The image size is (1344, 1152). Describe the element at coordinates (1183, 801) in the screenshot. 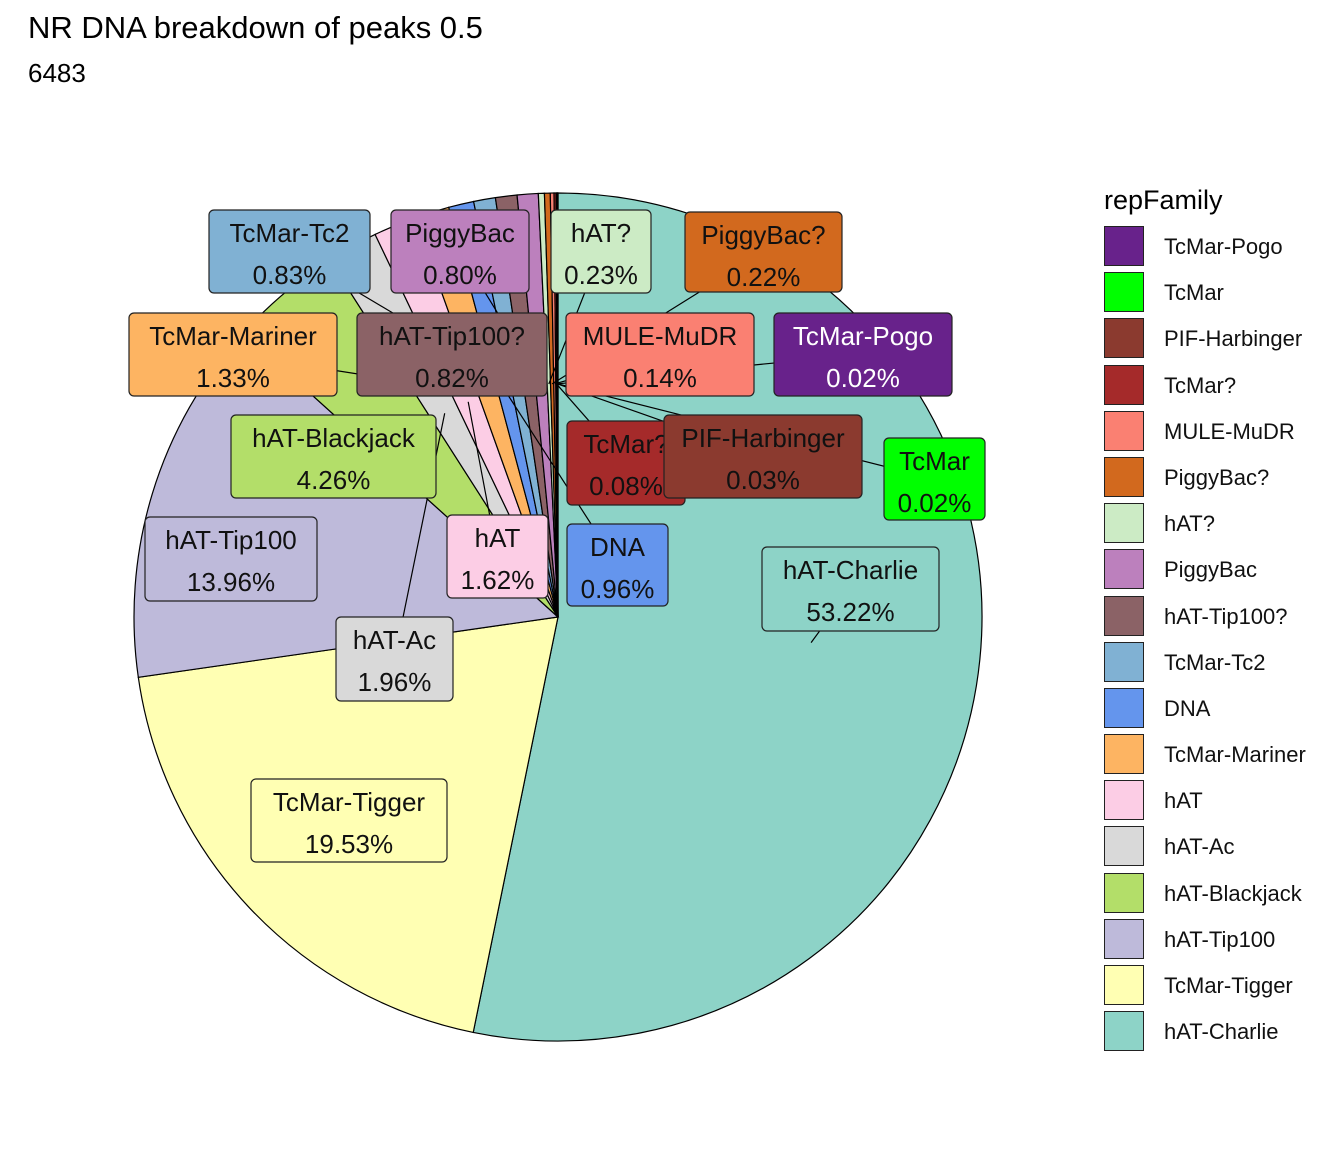

I see `legend-label: hAT` at that location.